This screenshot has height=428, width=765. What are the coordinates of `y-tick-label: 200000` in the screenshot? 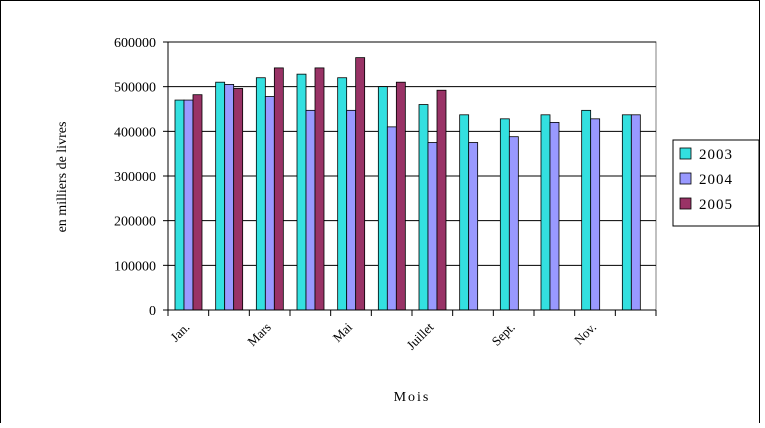 It's located at (135, 222).